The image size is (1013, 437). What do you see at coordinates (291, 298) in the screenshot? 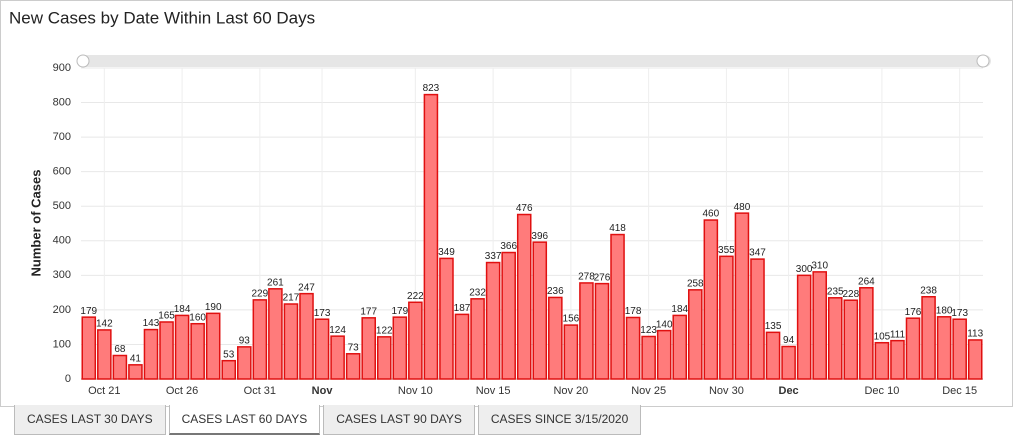
I see `value-label: 217` at bounding box center [291, 298].